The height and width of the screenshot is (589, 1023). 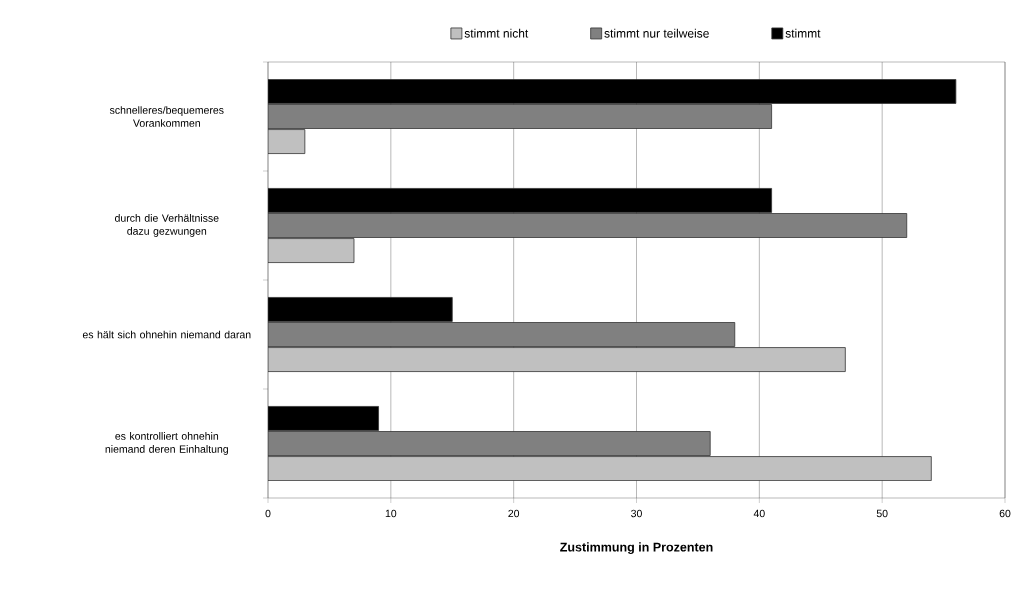 I want to click on y-tick-label: durch die Verhältnisse dazu gezwungen, so click(x=167, y=225).